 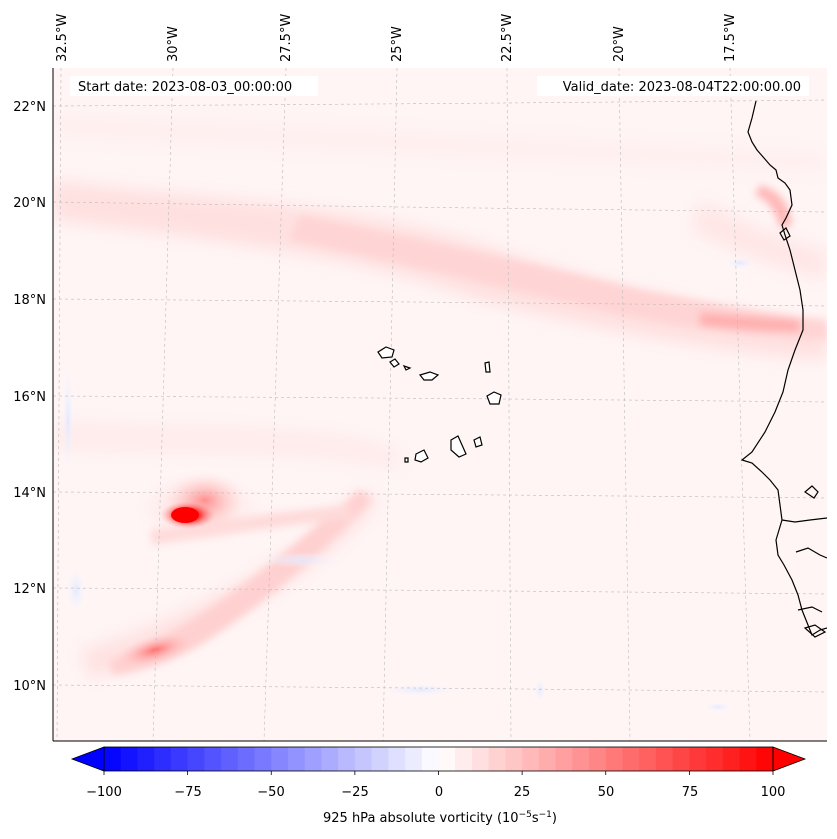 I want to click on lon-label: 25°W, so click(x=397, y=44).